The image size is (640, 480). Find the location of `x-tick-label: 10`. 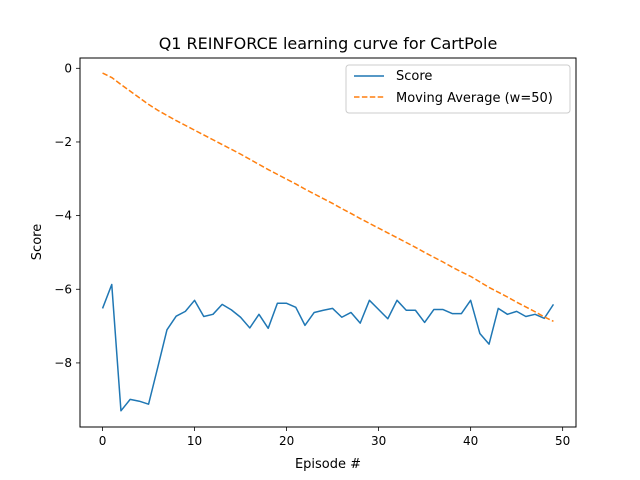

x-tick-label: 10 is located at coordinates (194, 441).